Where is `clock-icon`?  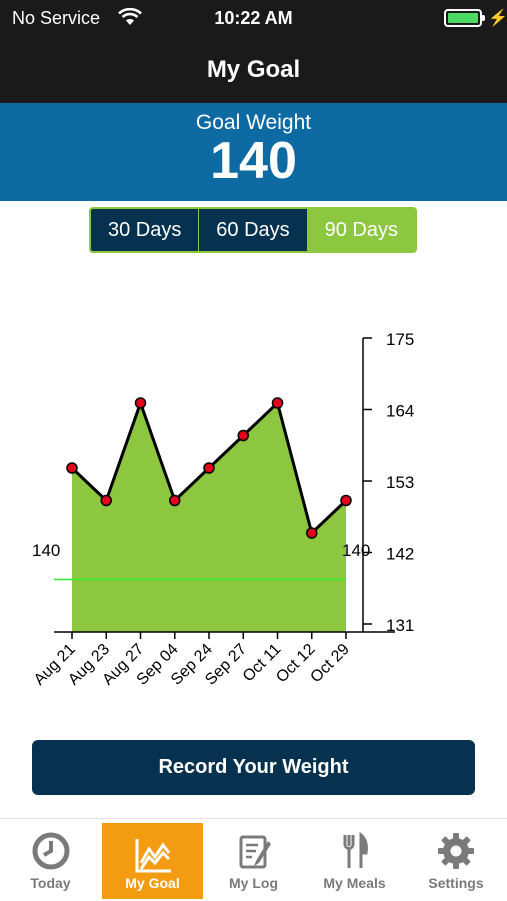
clock-icon is located at coordinates (50, 851).